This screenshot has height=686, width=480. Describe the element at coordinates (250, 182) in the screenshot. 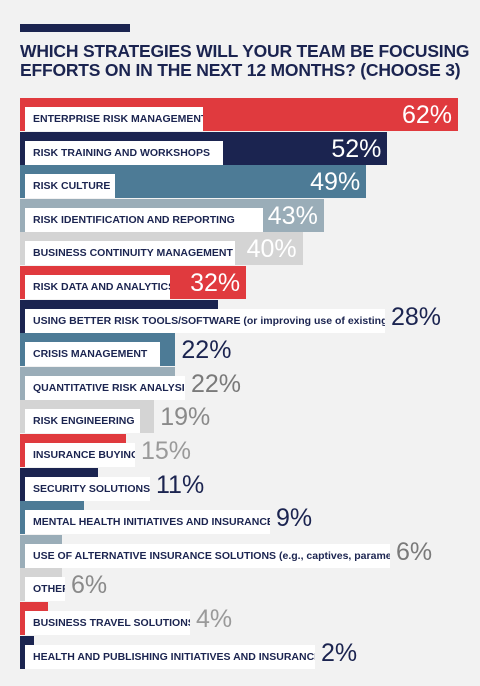

I see `bar-row: RISK CULTURE 49%` at that location.